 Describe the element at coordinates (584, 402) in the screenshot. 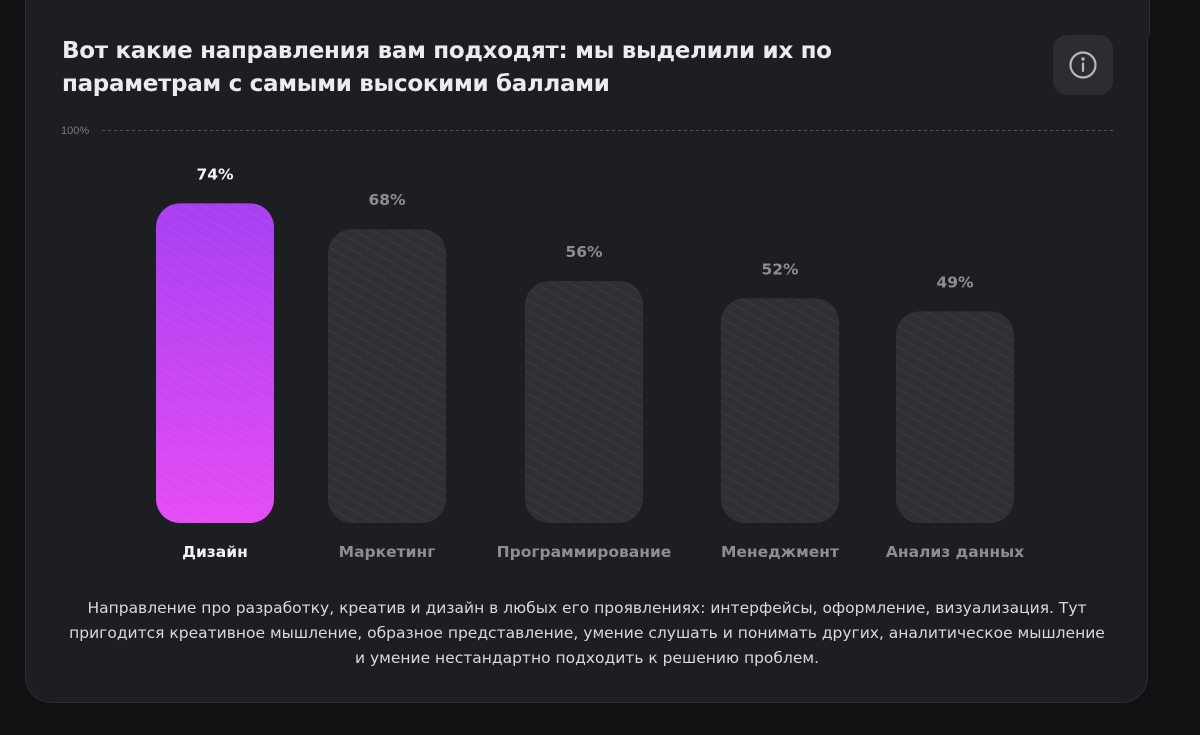

I see `bar-programming` at that location.